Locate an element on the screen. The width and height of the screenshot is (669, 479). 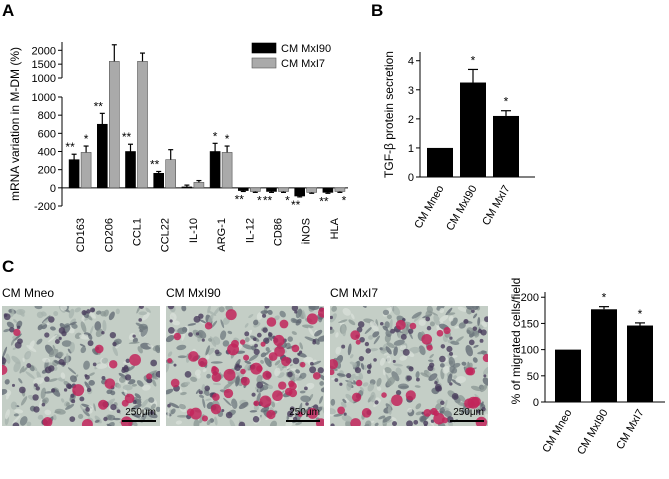
significance-marker: * is located at coordinates (227, 139).